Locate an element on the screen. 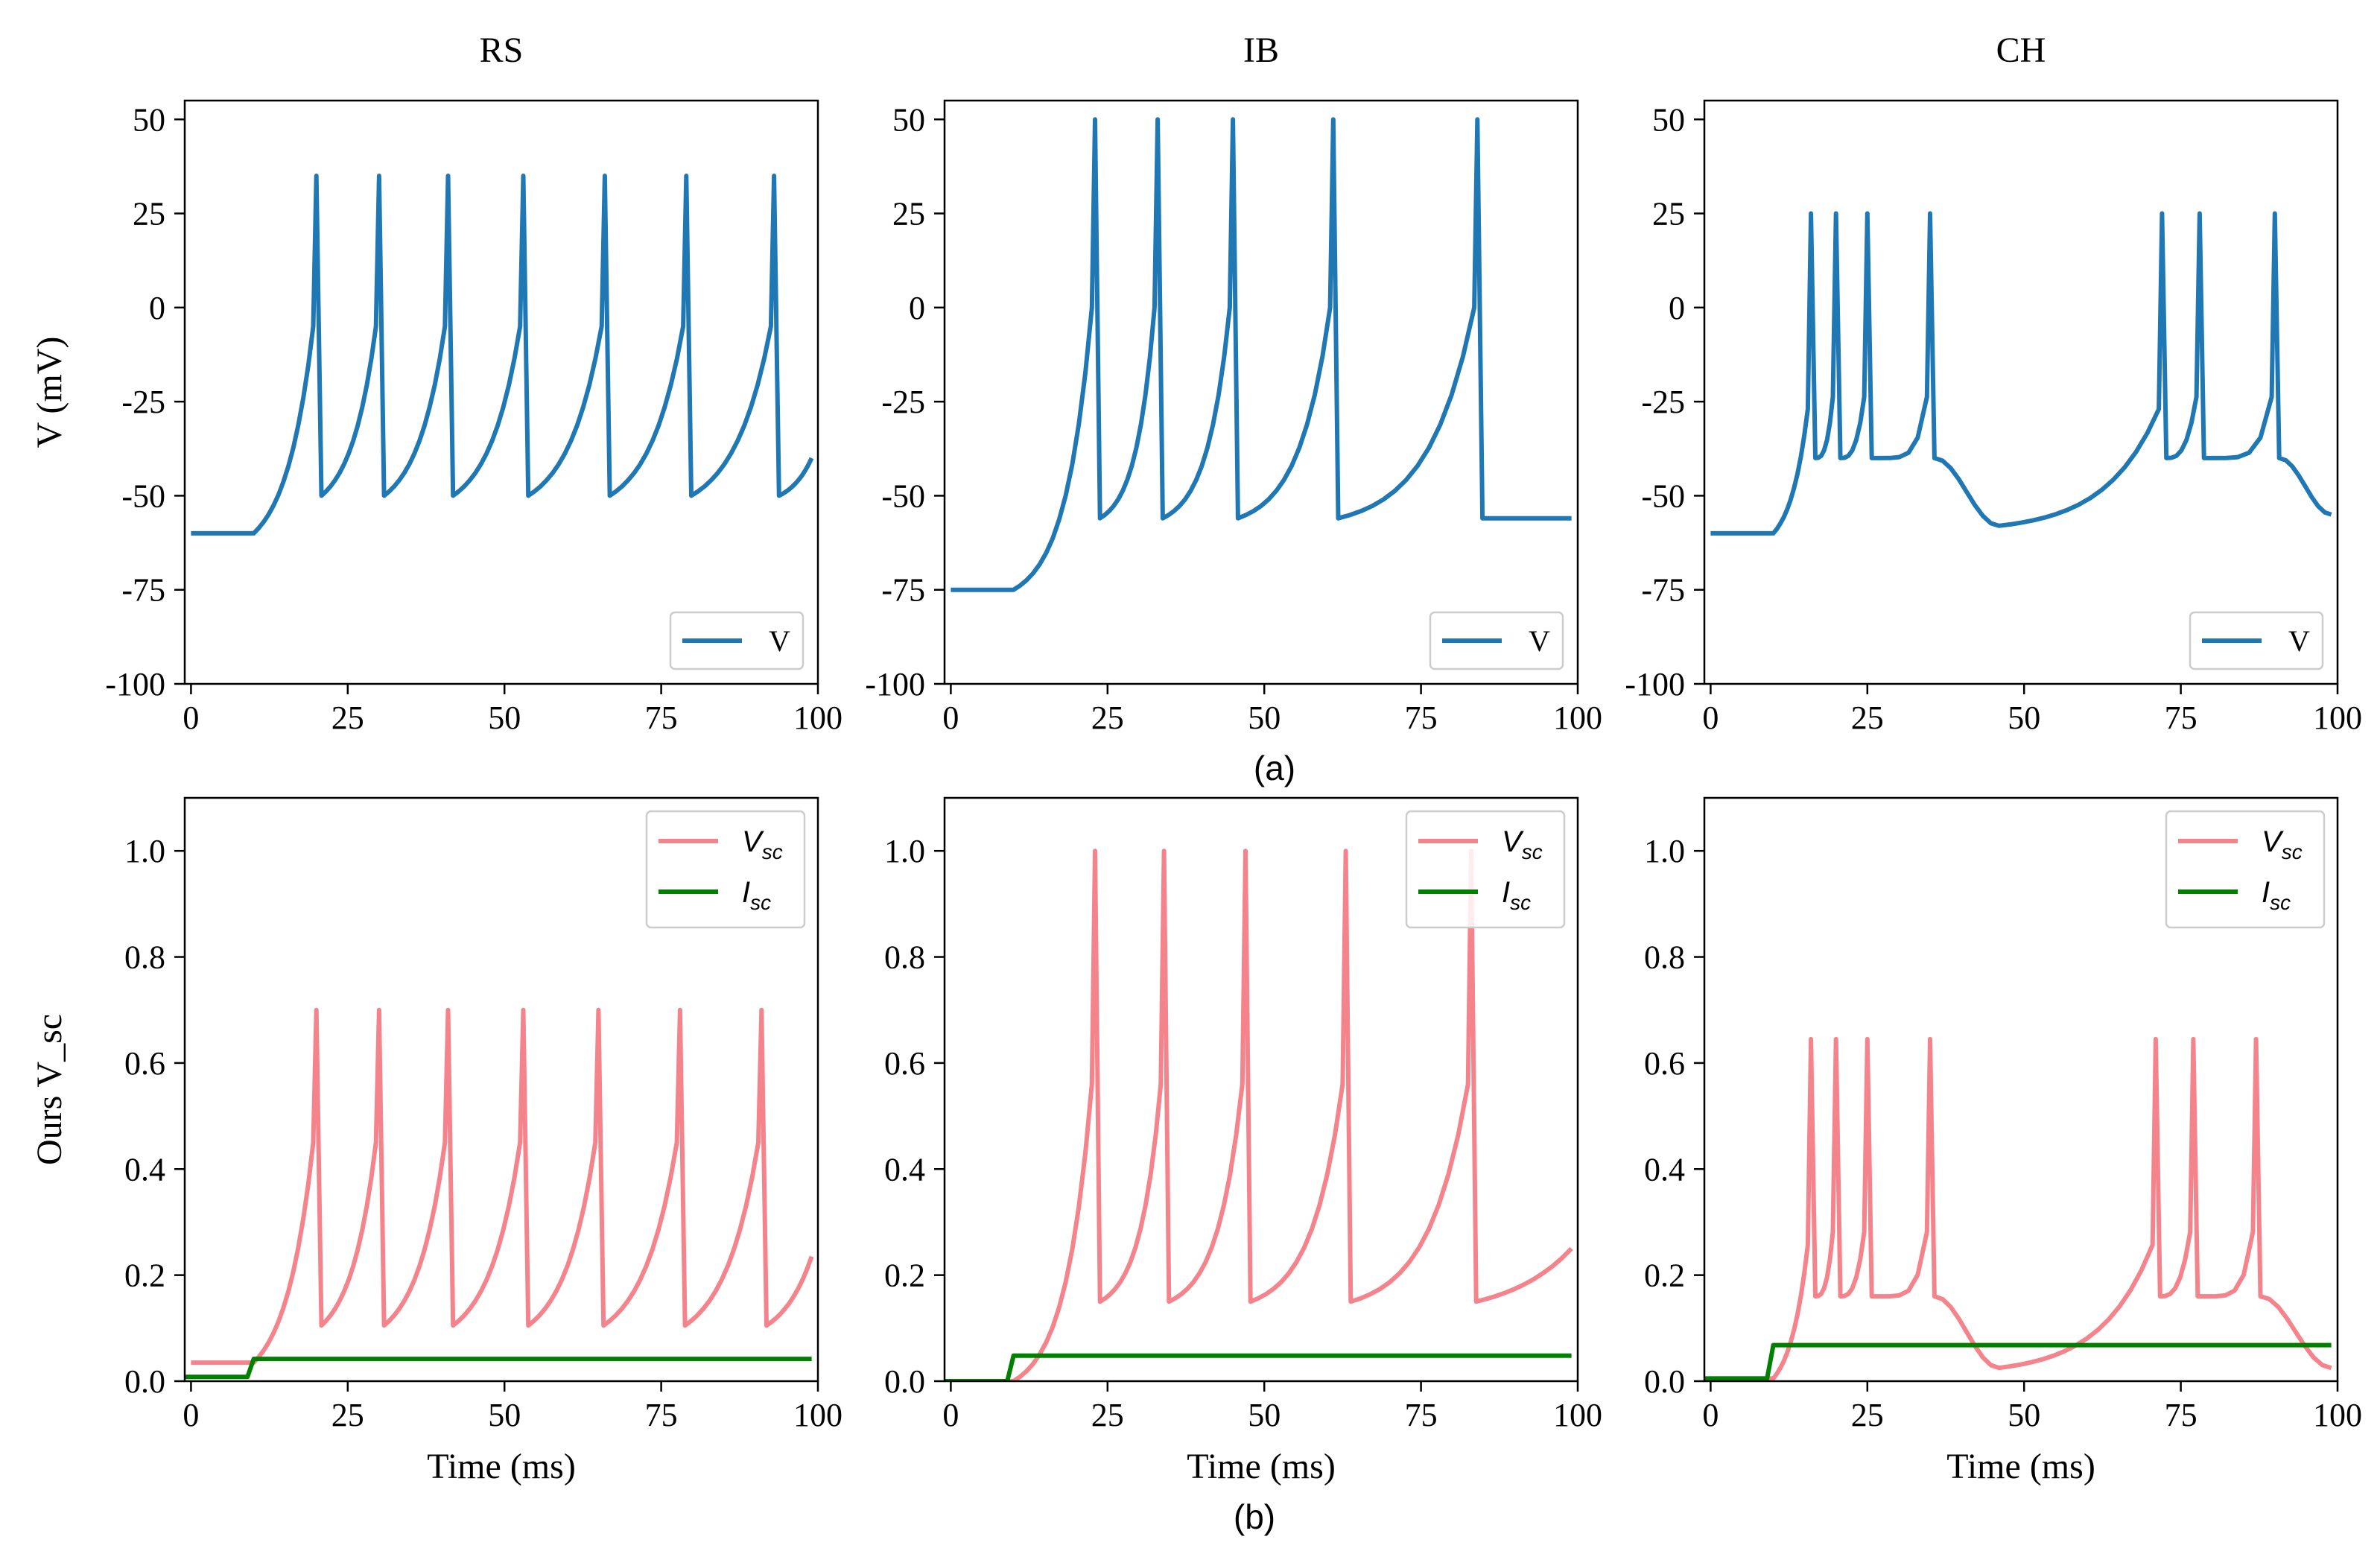  caption-b: (b) is located at coordinates (1254, 1517).